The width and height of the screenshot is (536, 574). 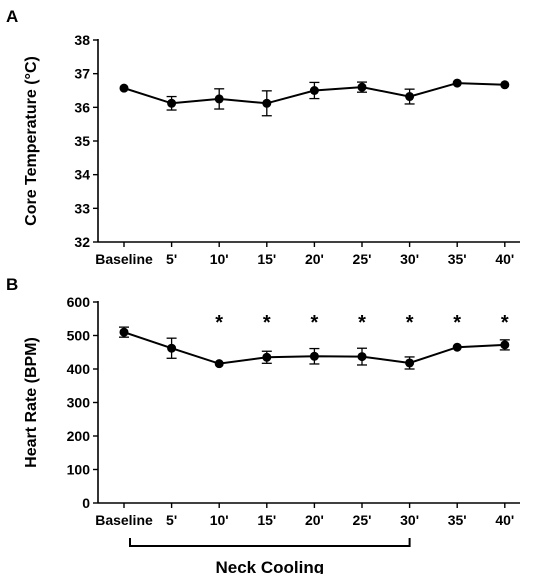 I want to click on y-tick-label: 35, so click(x=82, y=141).